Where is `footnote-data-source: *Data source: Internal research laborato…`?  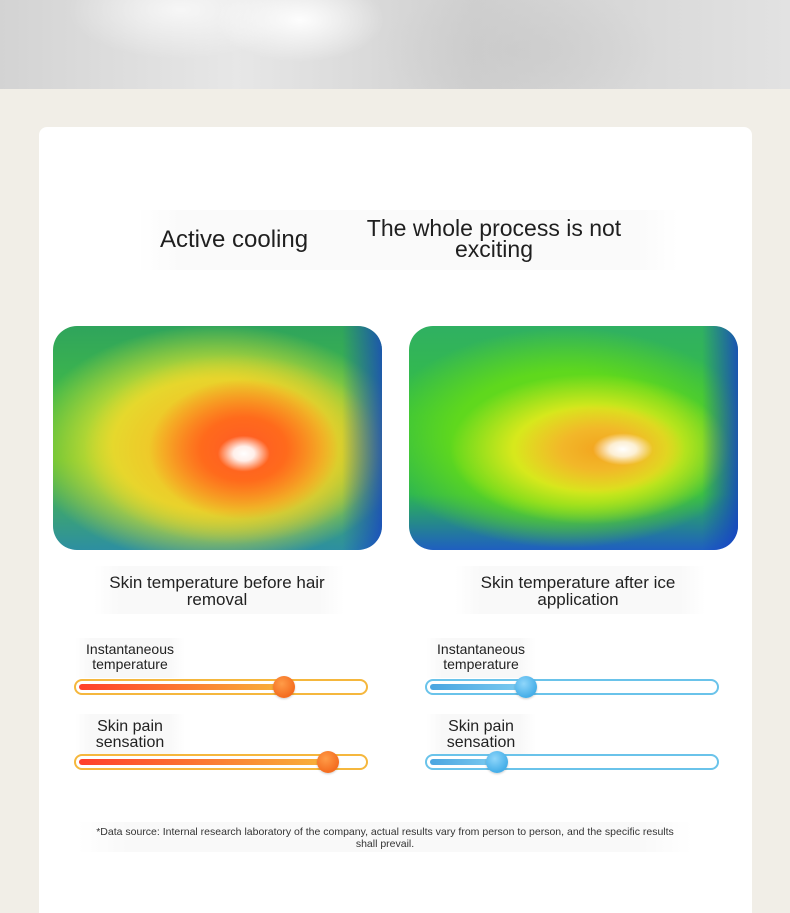
footnote-data-source: *Data source: Internal research laborato… is located at coordinates (385, 838).